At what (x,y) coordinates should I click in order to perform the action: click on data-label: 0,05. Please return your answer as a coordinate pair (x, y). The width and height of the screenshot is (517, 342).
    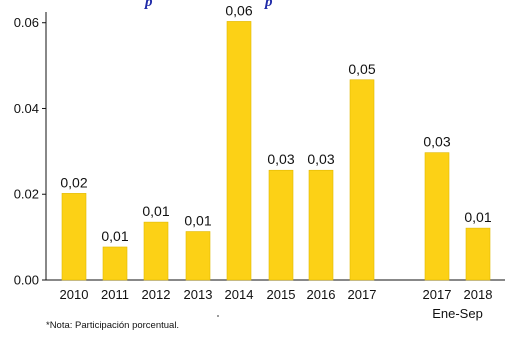
    Looking at the image, I should click on (361, 69).